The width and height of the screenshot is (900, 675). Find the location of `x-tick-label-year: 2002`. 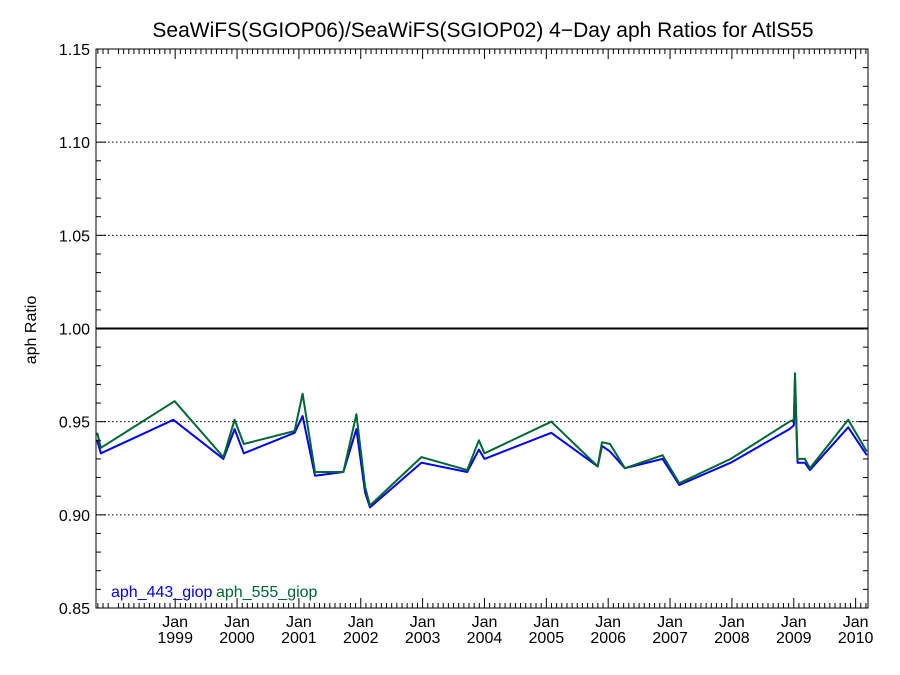

x-tick-label-year: 2002 is located at coordinates (361, 638).